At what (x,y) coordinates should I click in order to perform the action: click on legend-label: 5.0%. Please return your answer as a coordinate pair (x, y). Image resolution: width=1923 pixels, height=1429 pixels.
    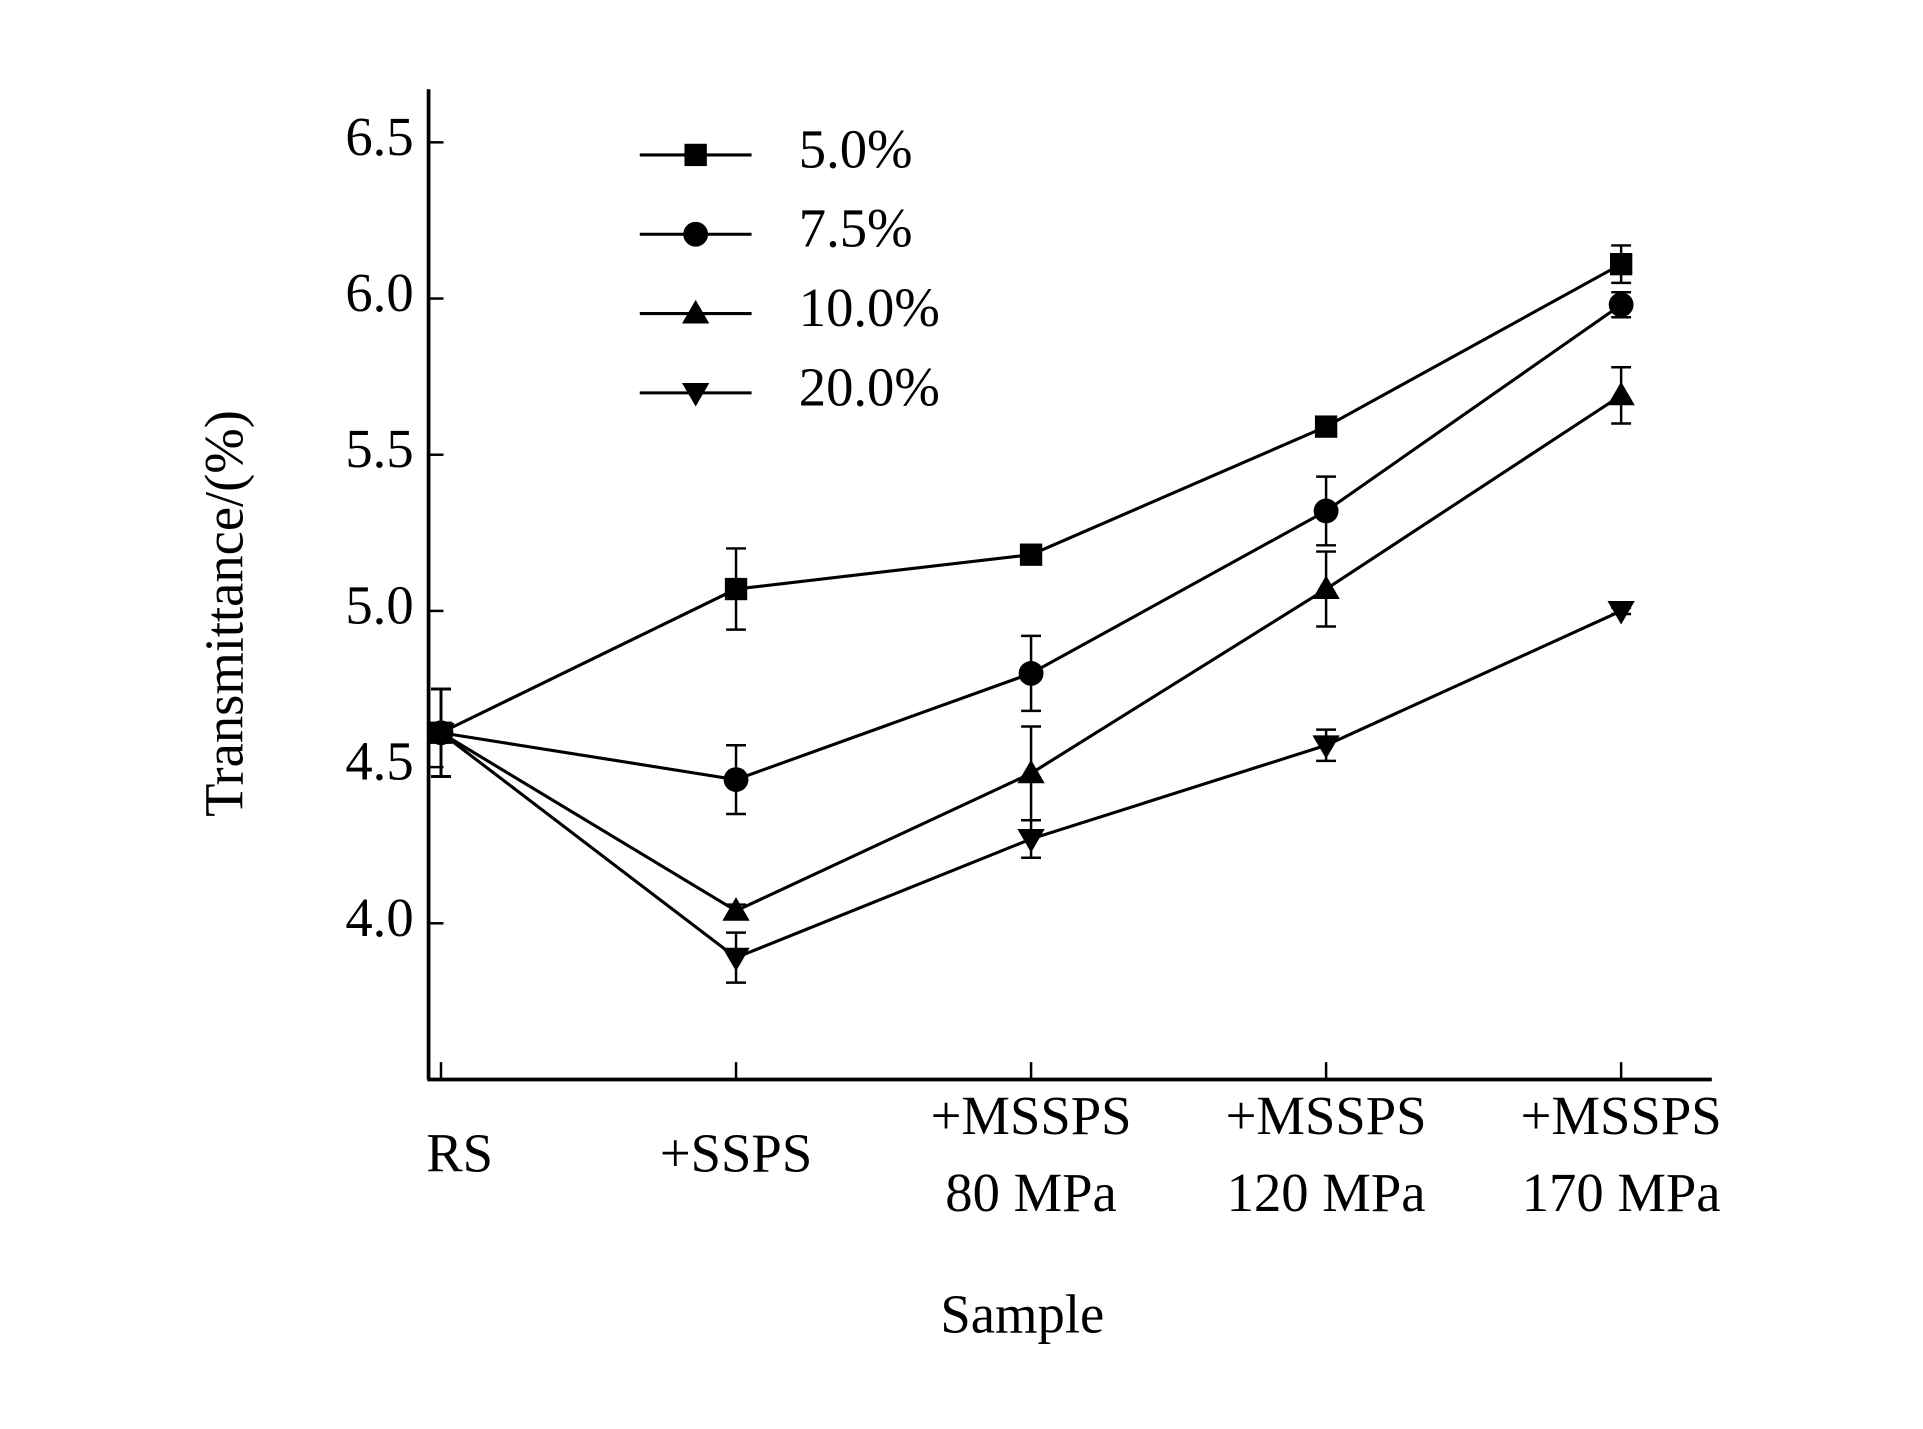
    Looking at the image, I should click on (856, 148).